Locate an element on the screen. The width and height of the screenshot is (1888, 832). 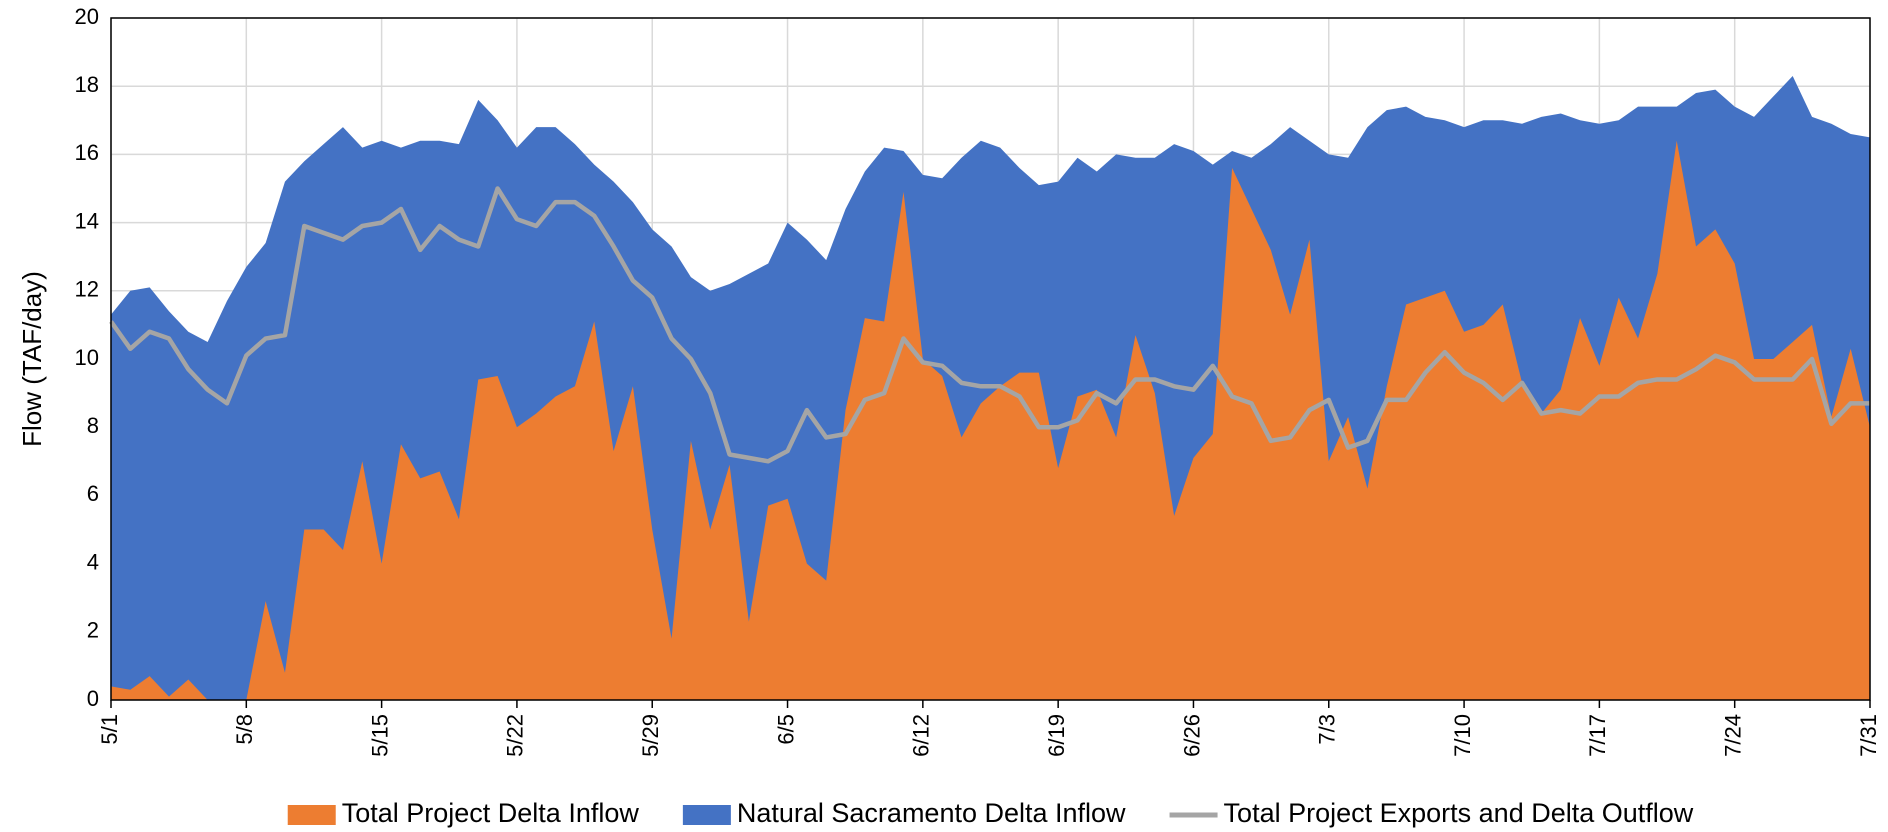
y-tick-label: 16 is located at coordinates (87, 152).